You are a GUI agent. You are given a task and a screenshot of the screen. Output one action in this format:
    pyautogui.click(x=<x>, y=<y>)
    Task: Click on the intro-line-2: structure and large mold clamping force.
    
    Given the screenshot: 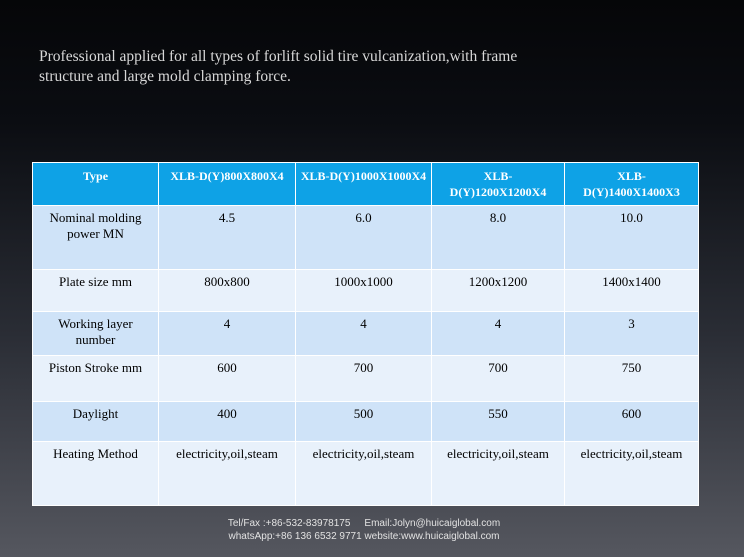 What is the action you would take?
    pyautogui.click(x=165, y=76)
    